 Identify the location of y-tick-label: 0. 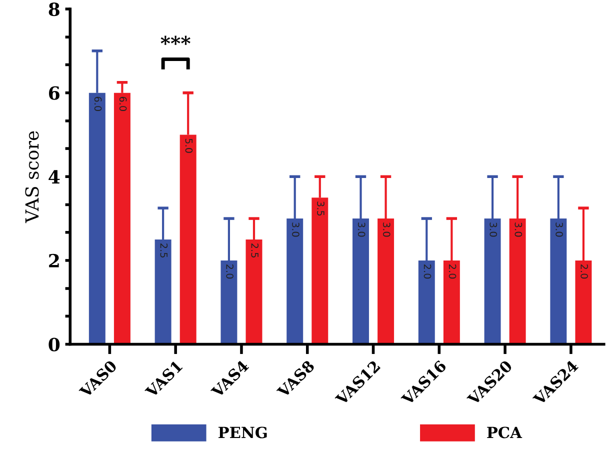
(54, 345).